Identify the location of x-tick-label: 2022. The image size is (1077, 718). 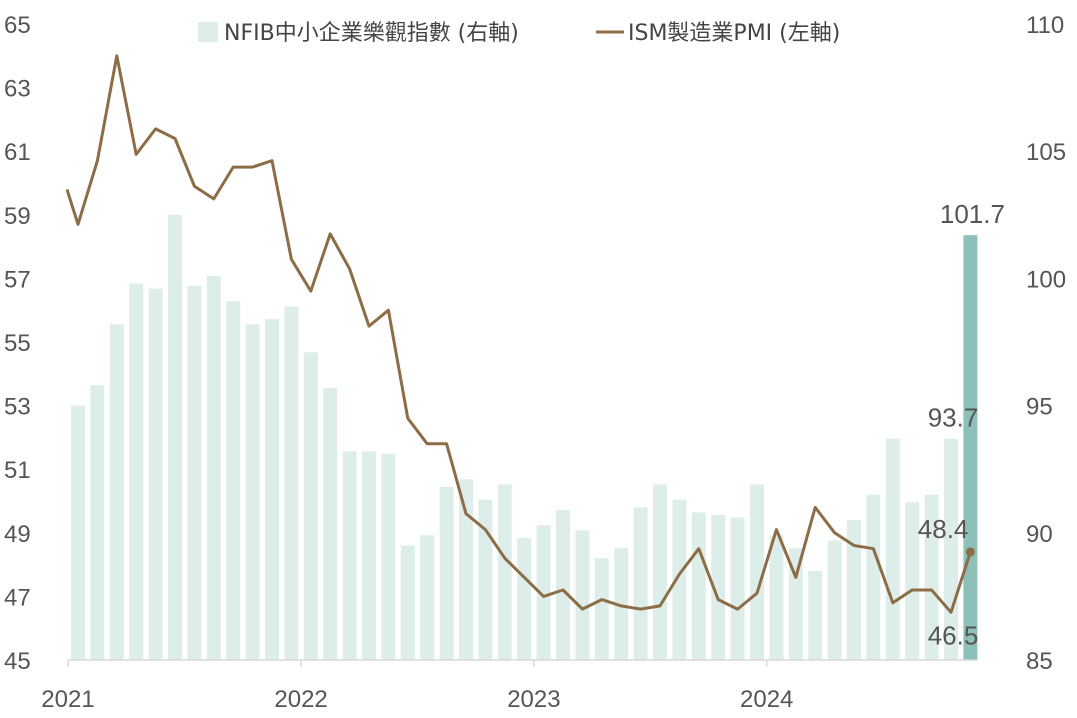
(300, 699).